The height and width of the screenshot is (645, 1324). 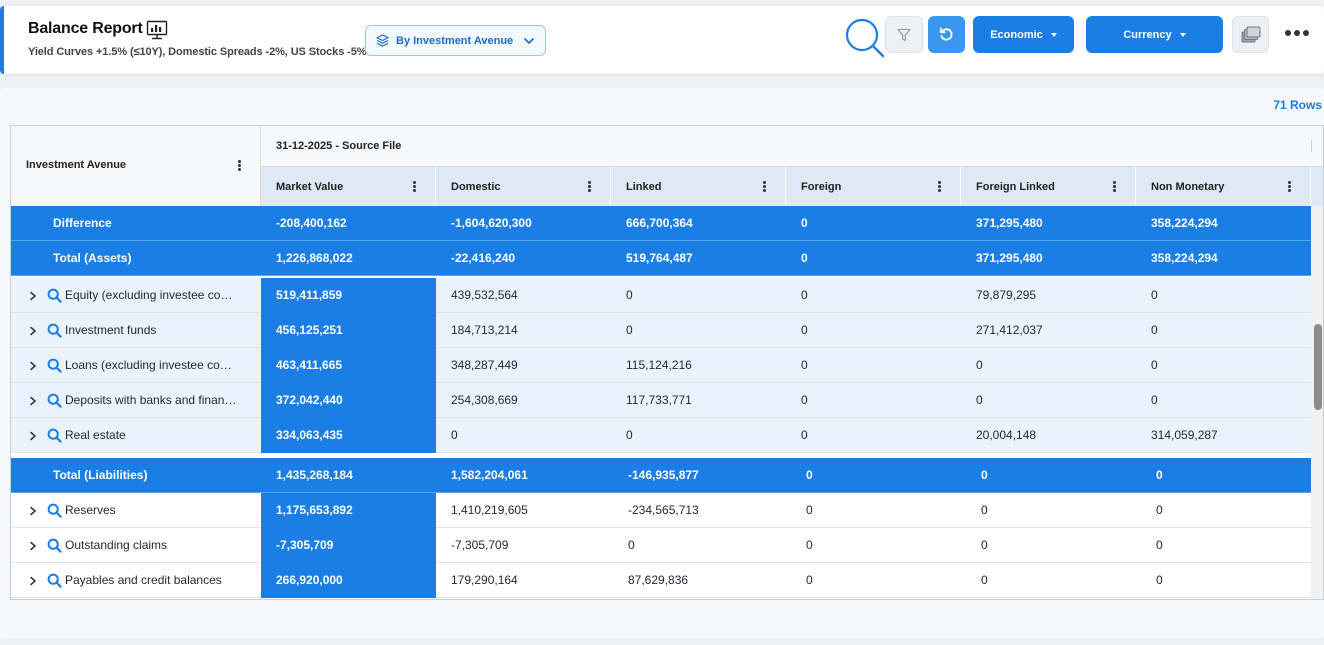 I want to click on vertical-scrollbar, so click(x=1317, y=402).